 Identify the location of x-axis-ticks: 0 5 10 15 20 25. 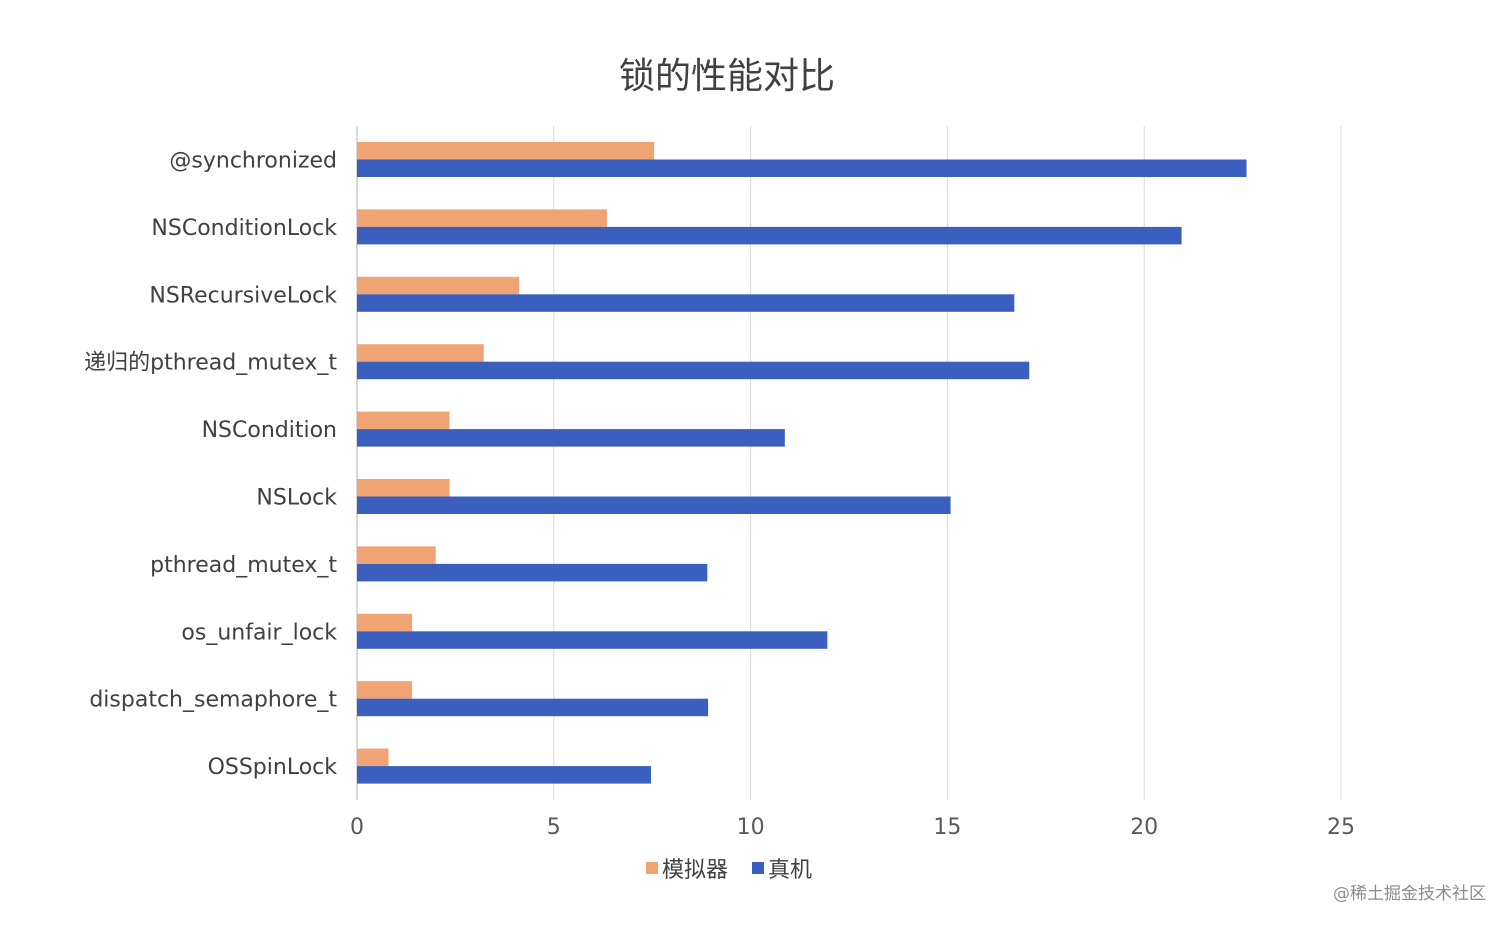
(852, 827).